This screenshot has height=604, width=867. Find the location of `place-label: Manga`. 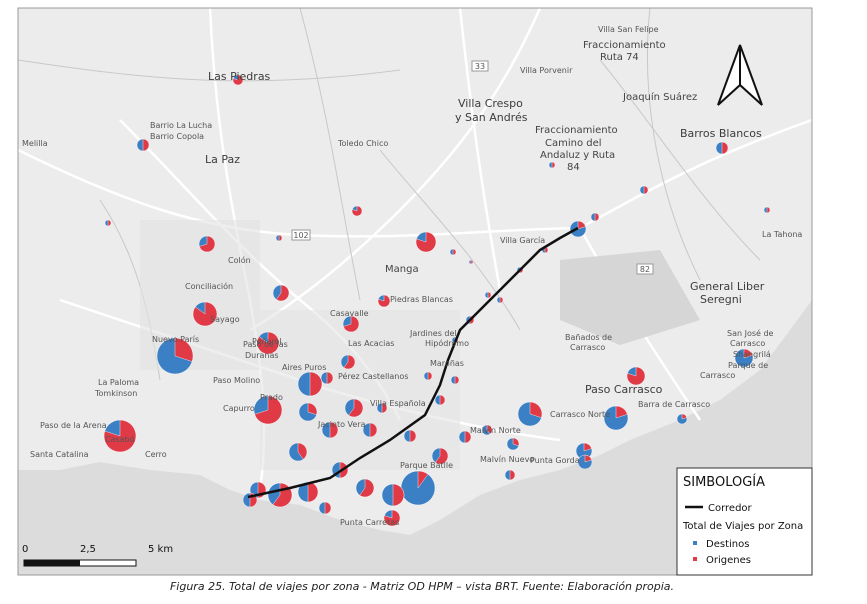

place-label: Manga is located at coordinates (402, 269).